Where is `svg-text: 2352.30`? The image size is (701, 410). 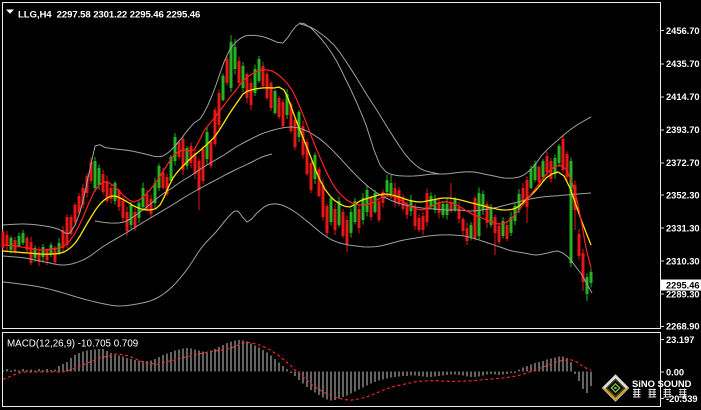 svg-text: 2352.30 is located at coordinates (683, 195).